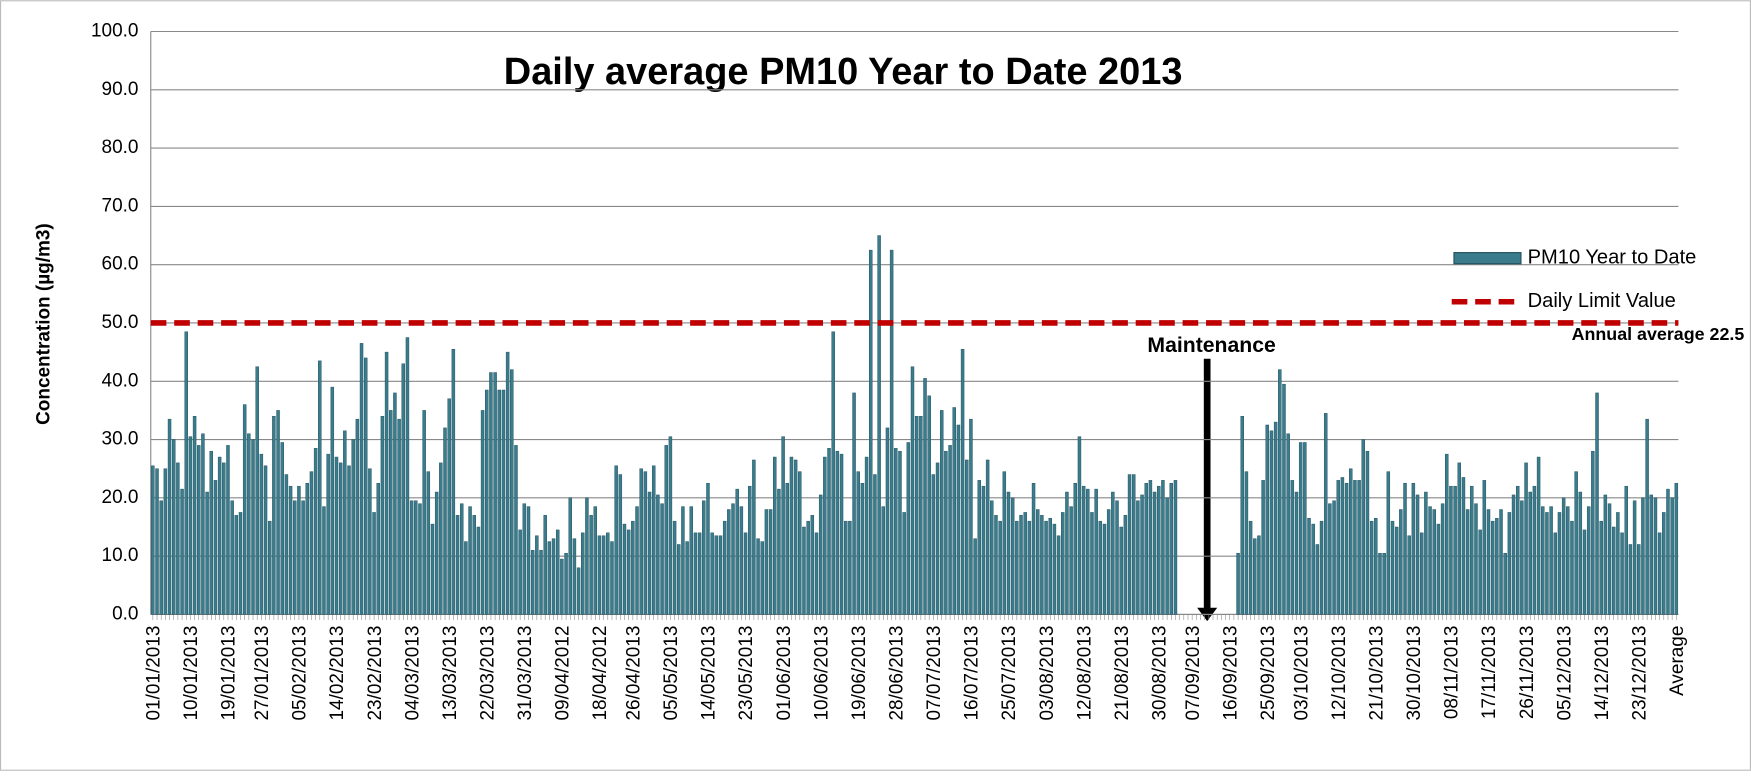 This screenshot has width=1751, height=776. I want to click on x-tick-label: 17/11/2013, so click(1489, 673).